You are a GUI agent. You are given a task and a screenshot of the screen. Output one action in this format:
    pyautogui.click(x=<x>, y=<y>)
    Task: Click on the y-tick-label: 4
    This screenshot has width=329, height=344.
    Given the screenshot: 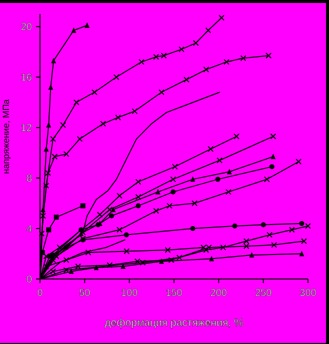 What is the action you would take?
    pyautogui.click(x=29, y=230)
    